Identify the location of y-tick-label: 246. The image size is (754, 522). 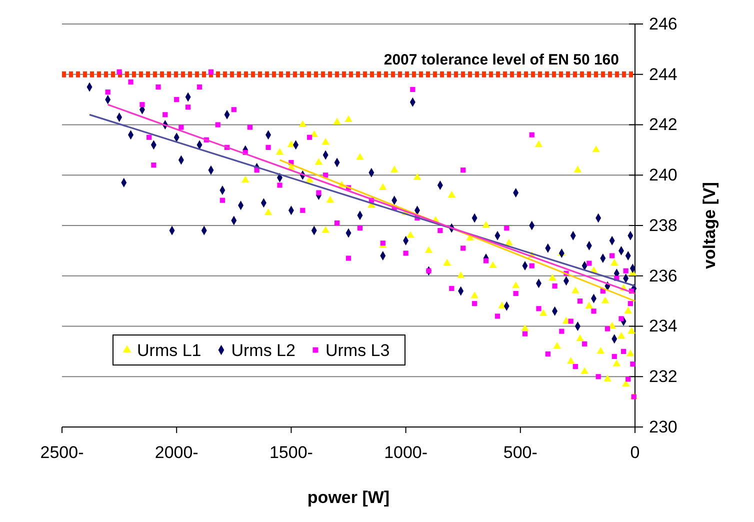
(663, 24).